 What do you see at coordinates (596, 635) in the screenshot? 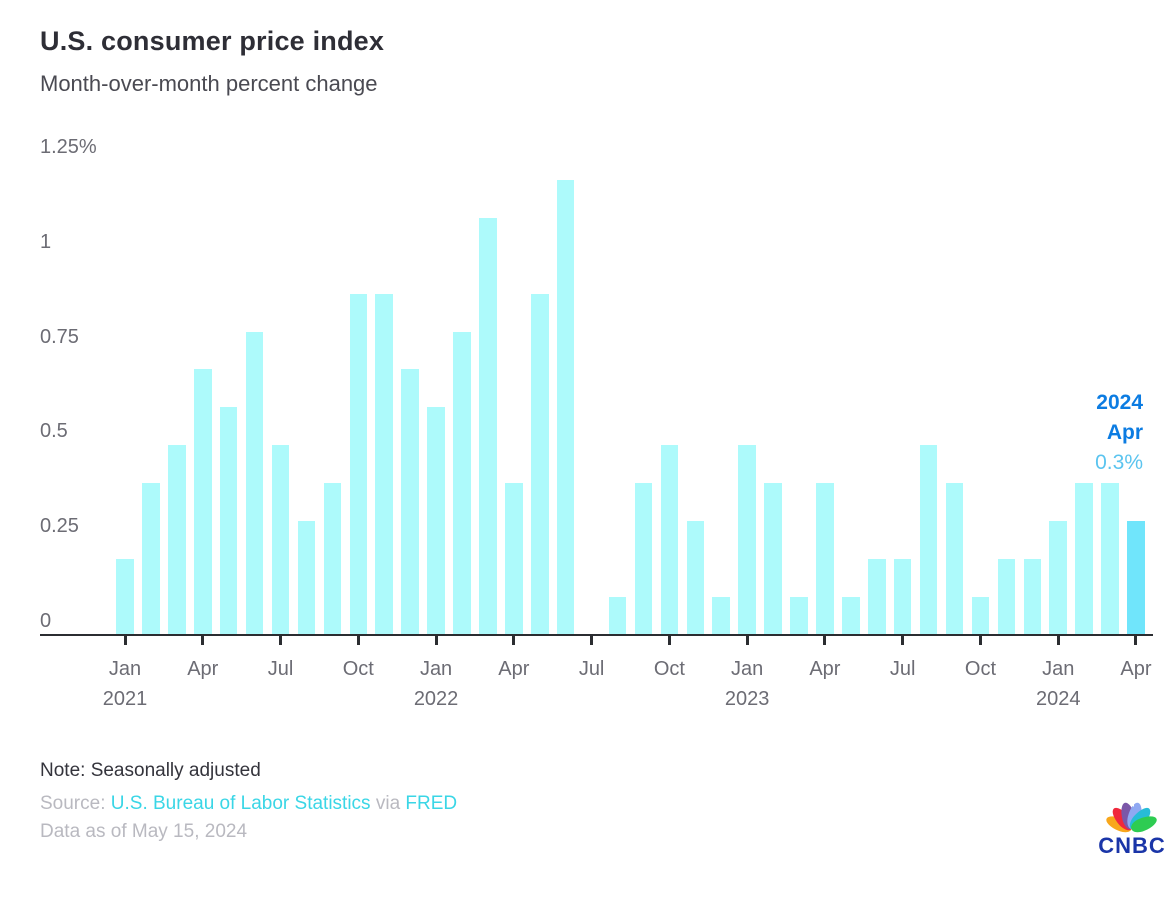
I see `x-axis-line` at bounding box center [596, 635].